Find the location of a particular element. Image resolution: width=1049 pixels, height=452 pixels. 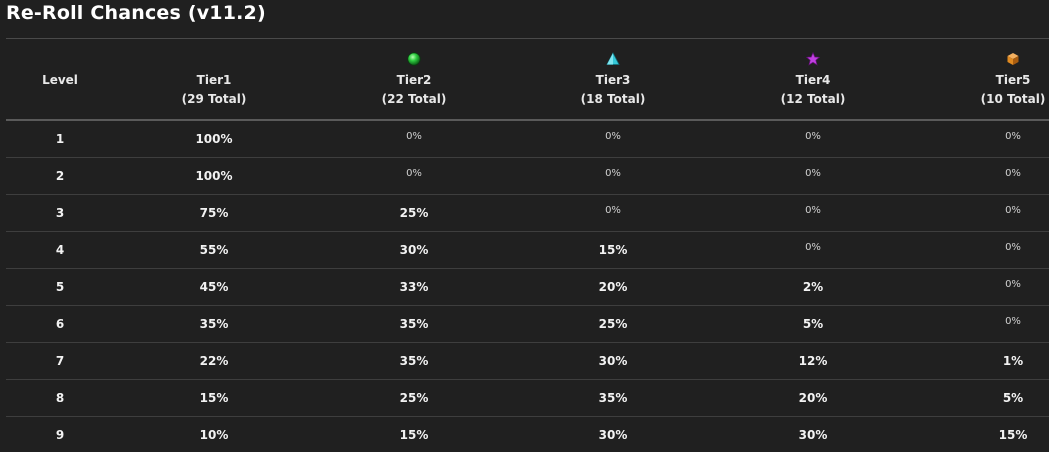

chance-cell-tier1: 10% is located at coordinates (214, 435).